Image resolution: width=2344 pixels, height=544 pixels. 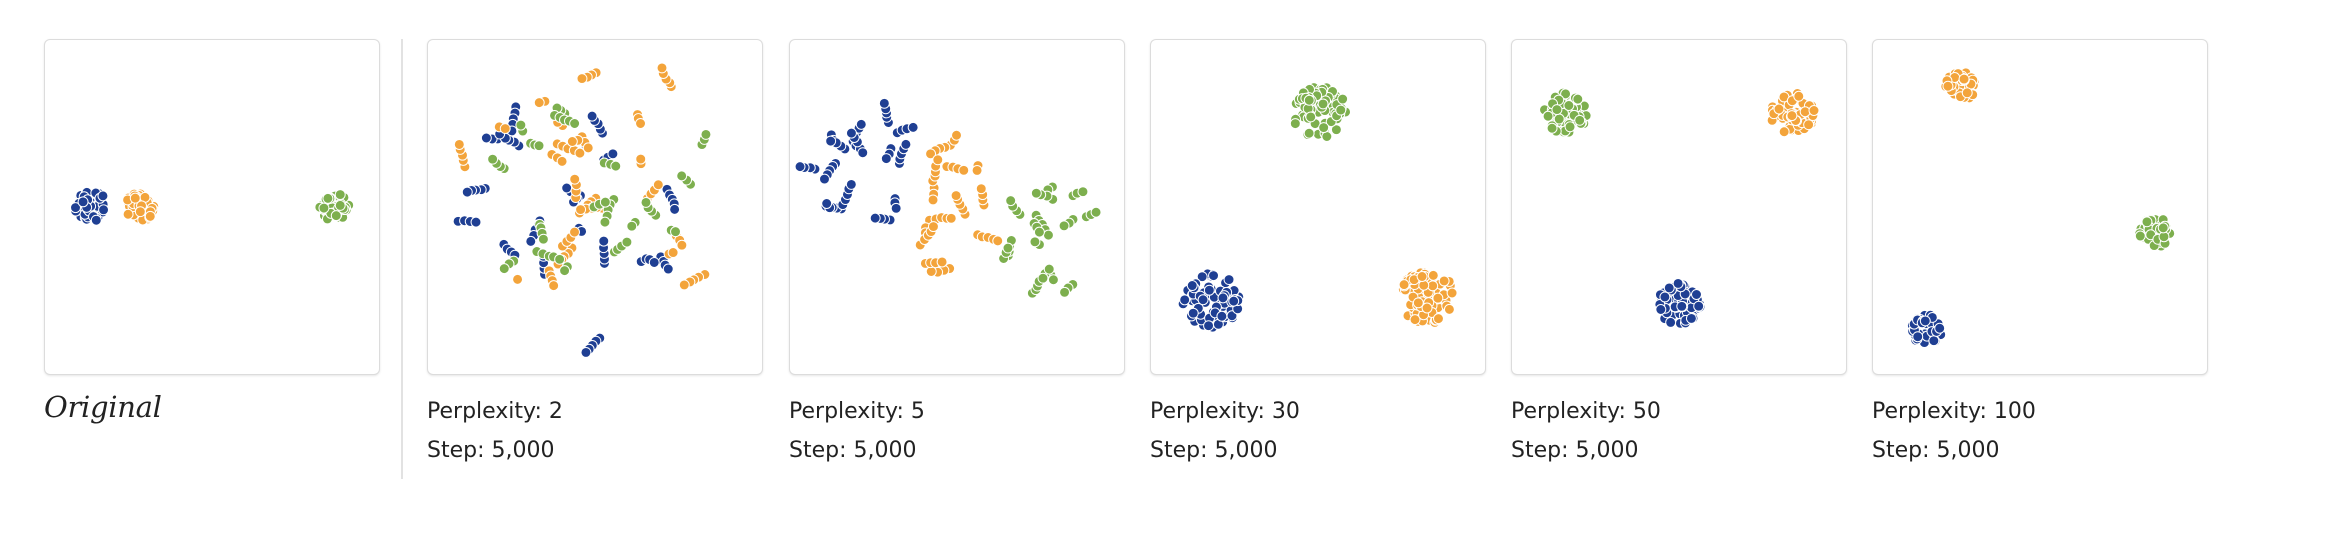 What do you see at coordinates (495, 411) in the screenshot?
I see `perplexity-label: Perplexity: 2` at bounding box center [495, 411].